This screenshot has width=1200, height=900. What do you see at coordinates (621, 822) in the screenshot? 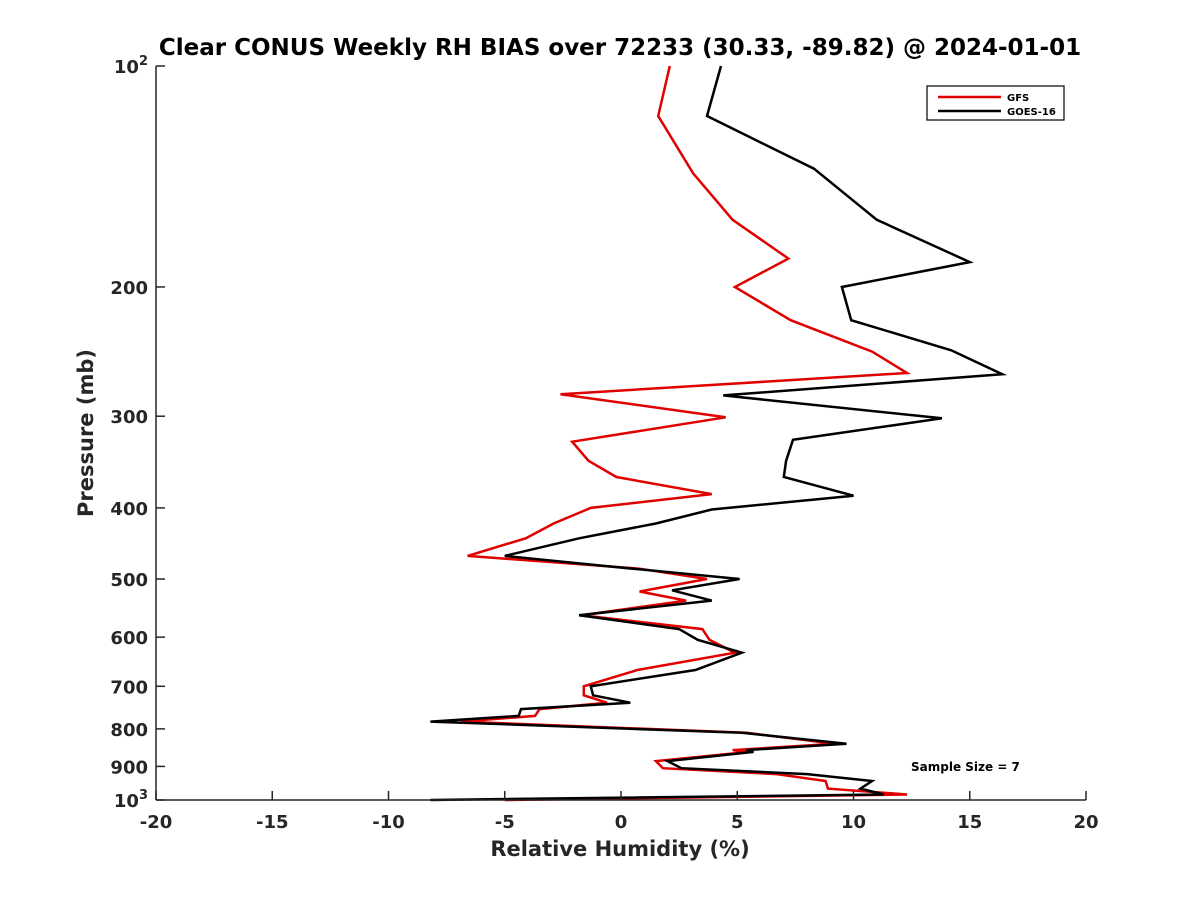
I see `x-tick-label: 0` at bounding box center [621, 822].